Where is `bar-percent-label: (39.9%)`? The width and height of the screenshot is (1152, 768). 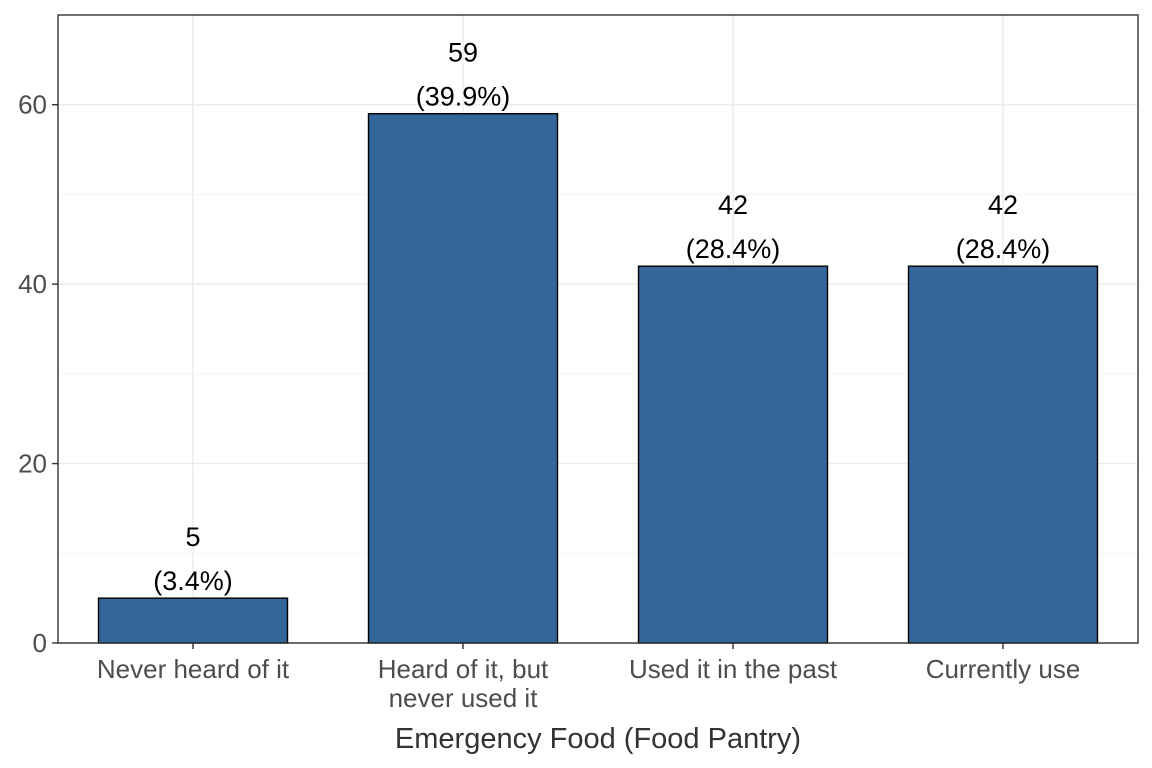
bar-percent-label: (39.9%) is located at coordinates (463, 97).